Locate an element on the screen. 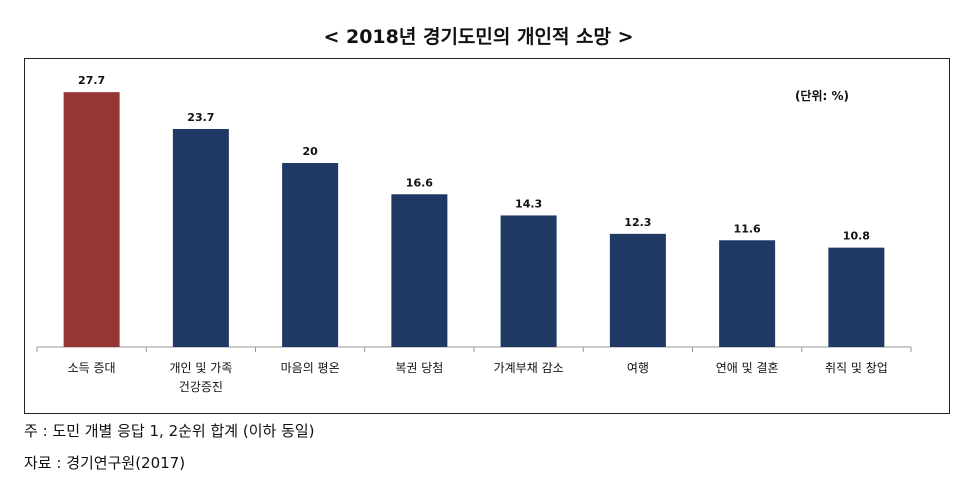  data-label: 10.8 is located at coordinates (856, 236).